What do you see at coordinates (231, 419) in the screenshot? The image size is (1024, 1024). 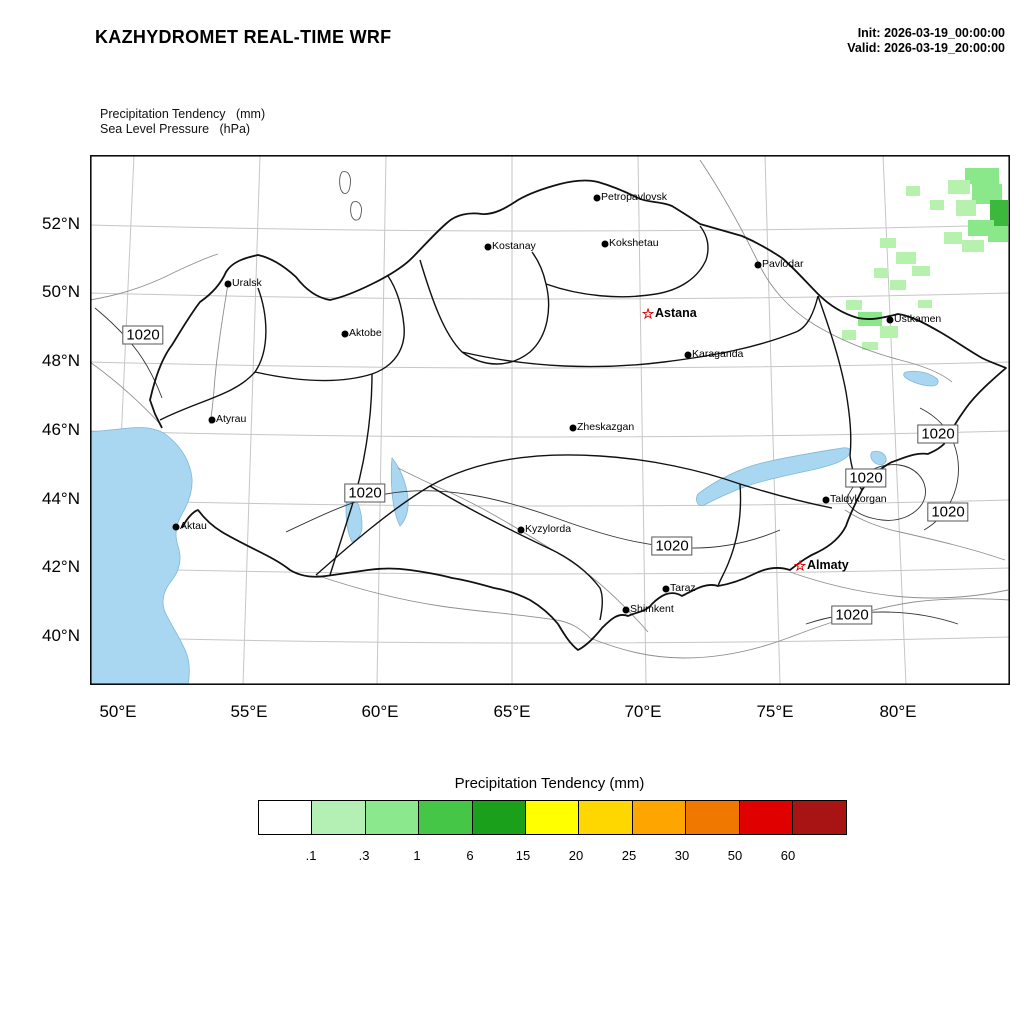 I see `city-label: Atyrau` at bounding box center [231, 419].